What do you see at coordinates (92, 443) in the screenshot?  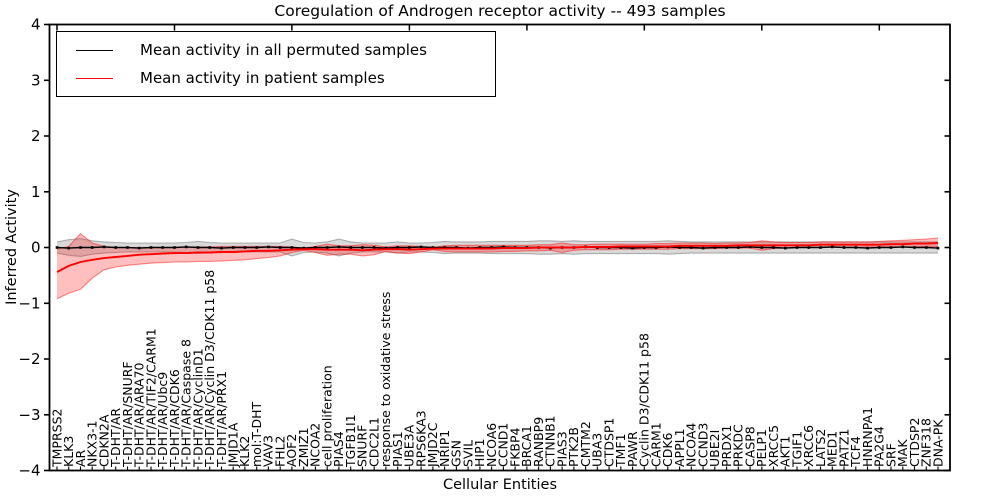 I see `x-category-label: NKX3-1` at bounding box center [92, 443].